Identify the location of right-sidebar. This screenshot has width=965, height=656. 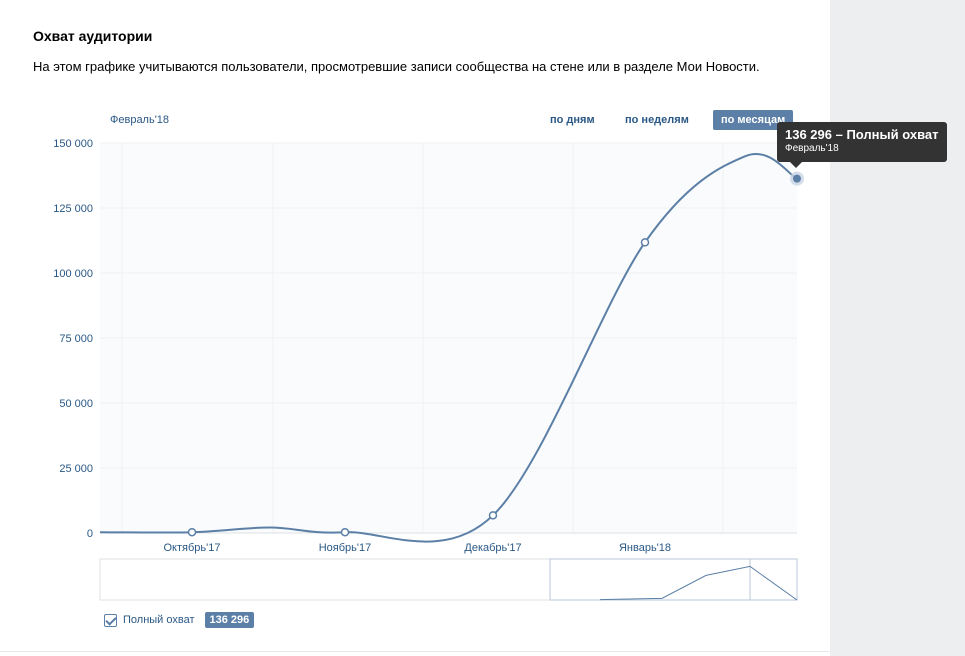
(897, 328).